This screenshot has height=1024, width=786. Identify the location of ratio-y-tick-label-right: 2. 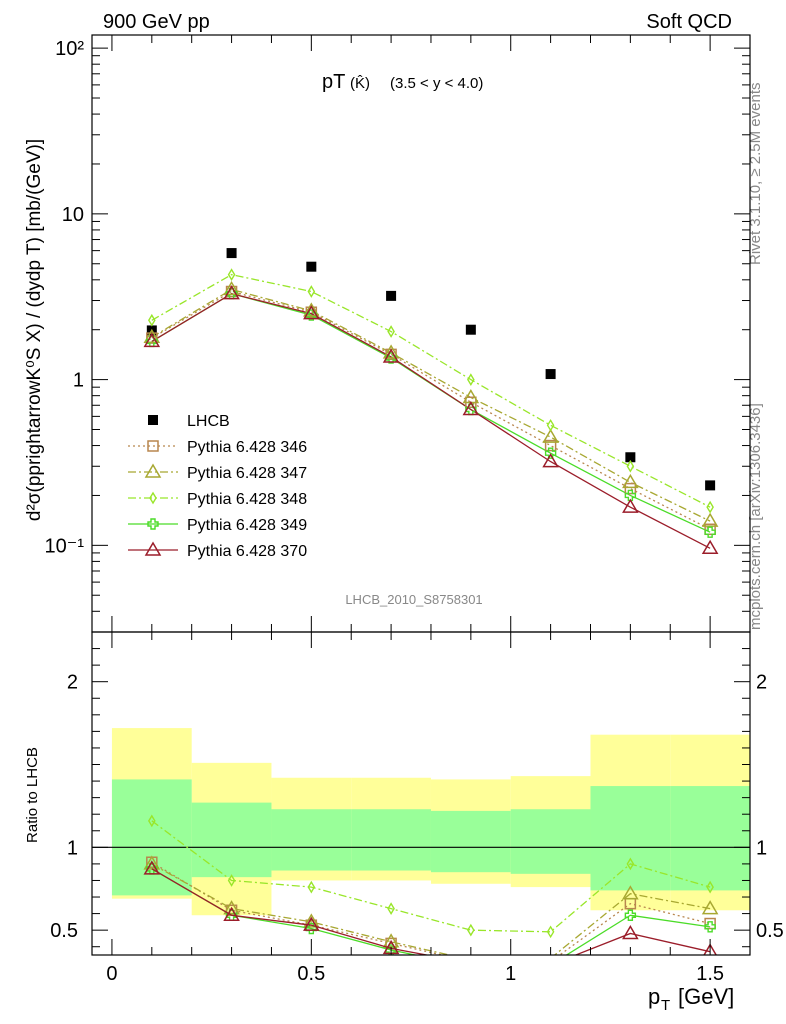
(761, 683).